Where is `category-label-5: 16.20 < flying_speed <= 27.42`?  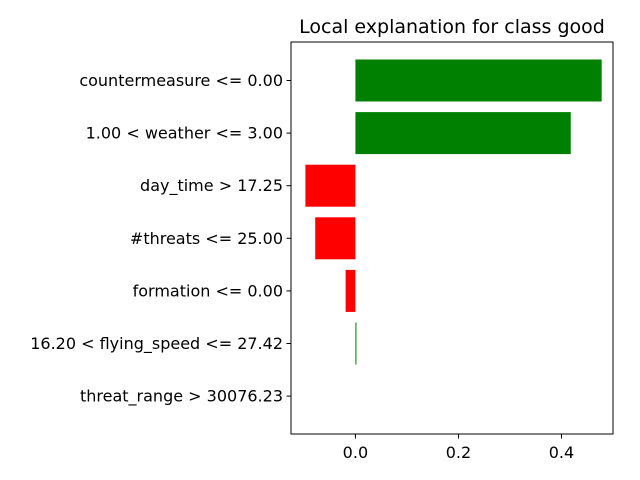 category-label-5: 16.20 < flying_speed <= 27.42 is located at coordinates (156, 344).